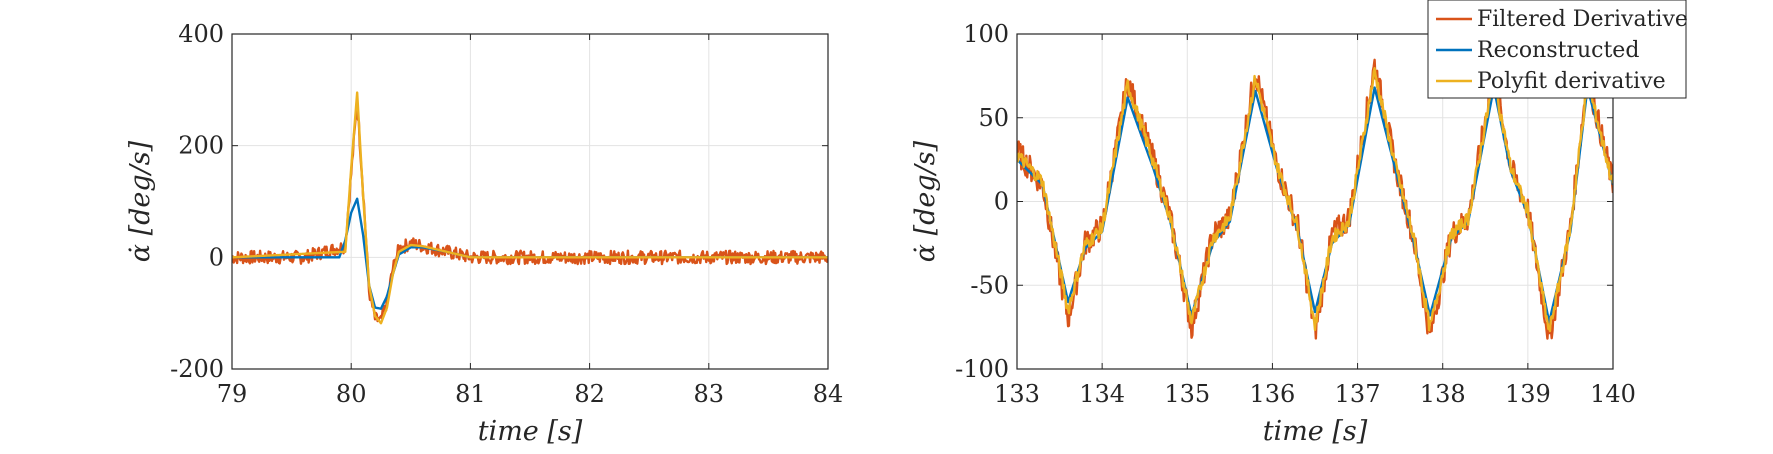 The image size is (1773, 454). I want to click on y-tick-label: -100, so click(982, 369).